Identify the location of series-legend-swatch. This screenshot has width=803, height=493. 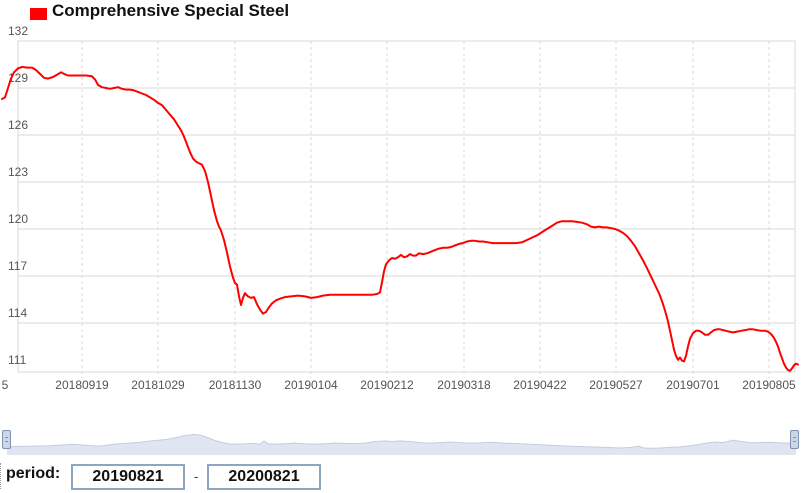
(38, 14).